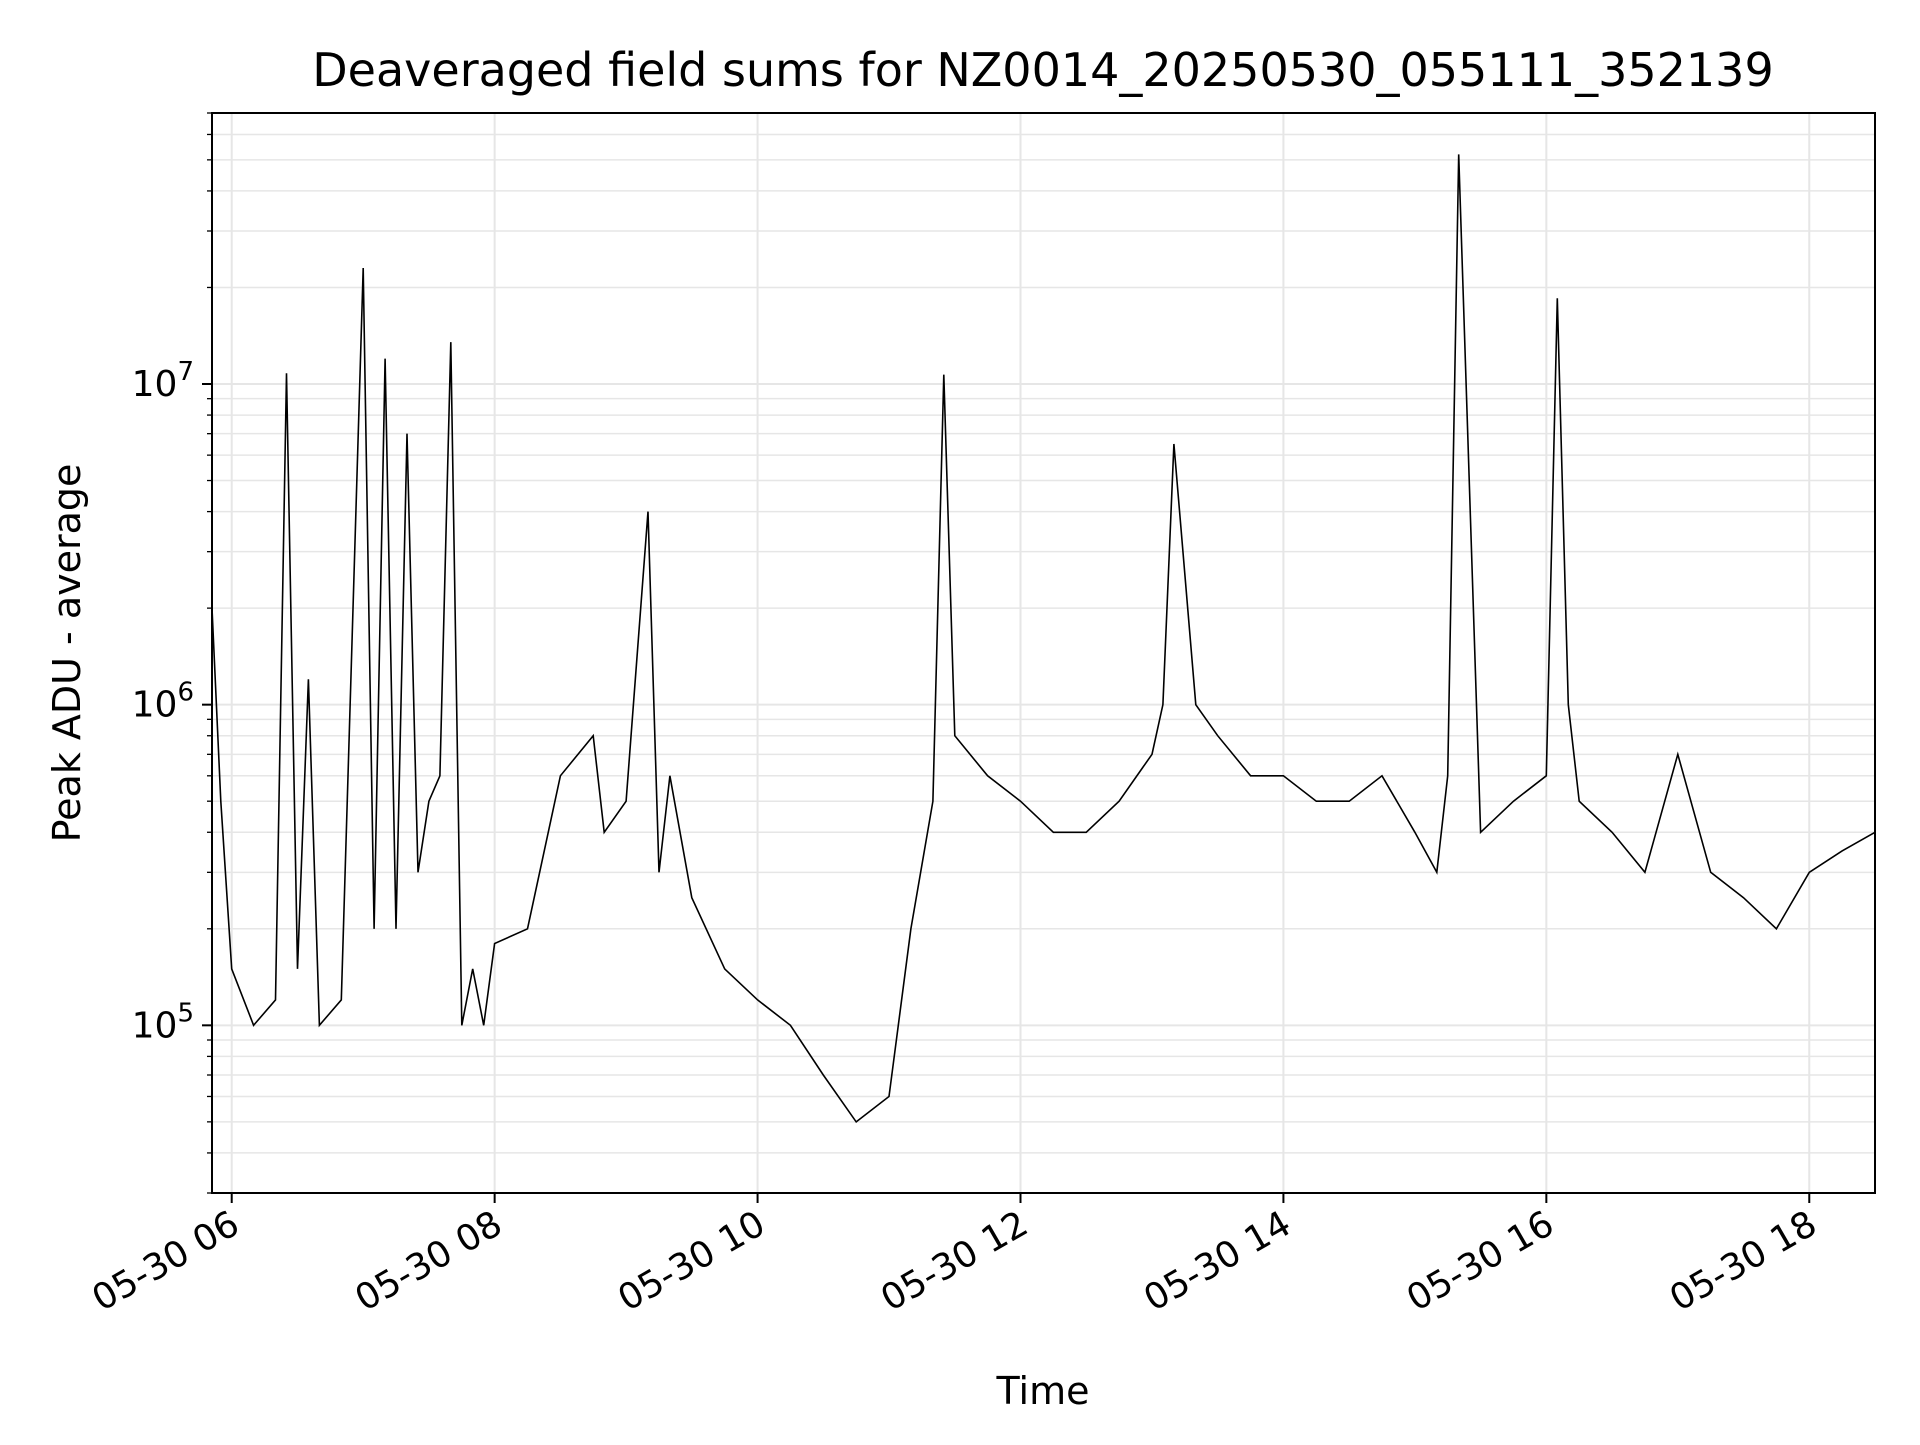 The image size is (1920, 1445). I want to click on y-tick-label: 10⁶, so click(163, 702).